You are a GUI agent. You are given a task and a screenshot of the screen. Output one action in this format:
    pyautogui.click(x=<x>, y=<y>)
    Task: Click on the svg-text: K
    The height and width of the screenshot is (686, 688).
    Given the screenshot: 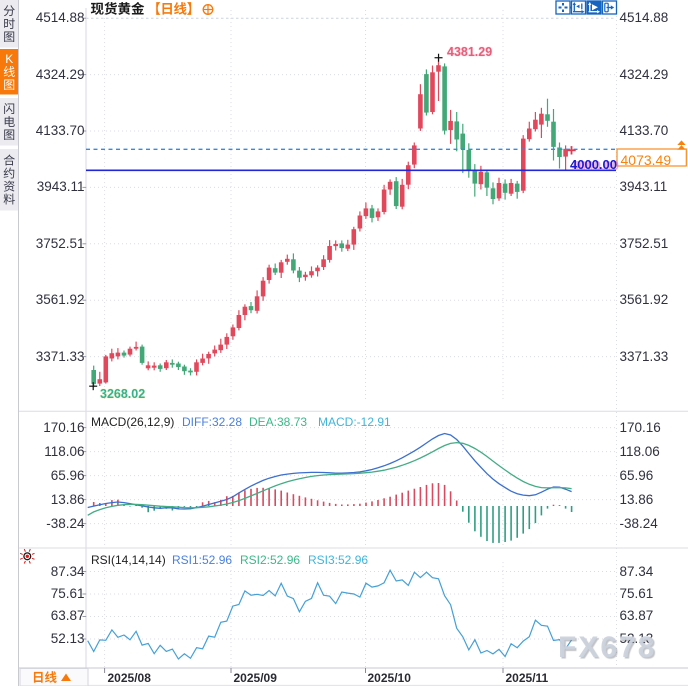 What is the action you would take?
    pyautogui.click(x=9, y=59)
    